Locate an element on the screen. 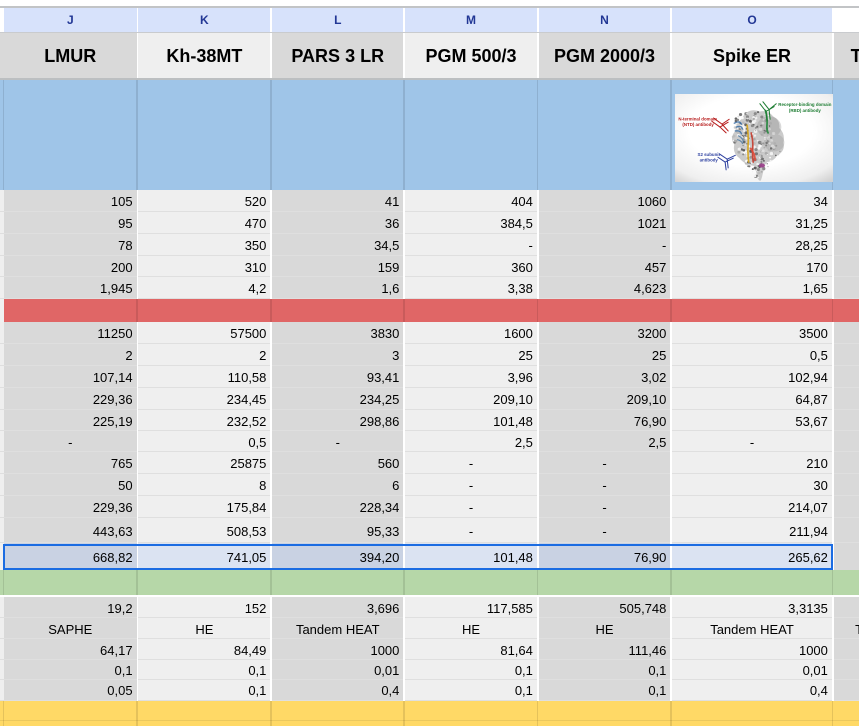 This screenshot has height=726, width=859. svg-text: N-terminal domain is located at coordinates (697, 118).